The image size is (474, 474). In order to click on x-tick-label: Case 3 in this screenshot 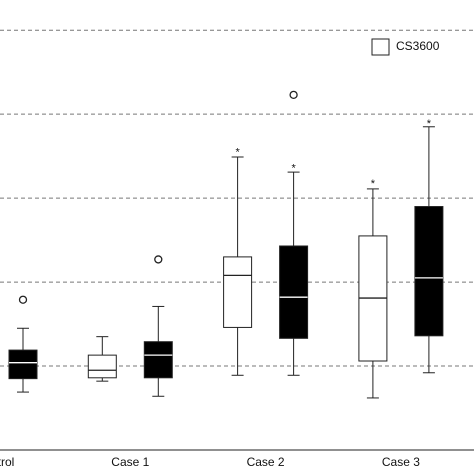, I will do `click(401, 462)`.